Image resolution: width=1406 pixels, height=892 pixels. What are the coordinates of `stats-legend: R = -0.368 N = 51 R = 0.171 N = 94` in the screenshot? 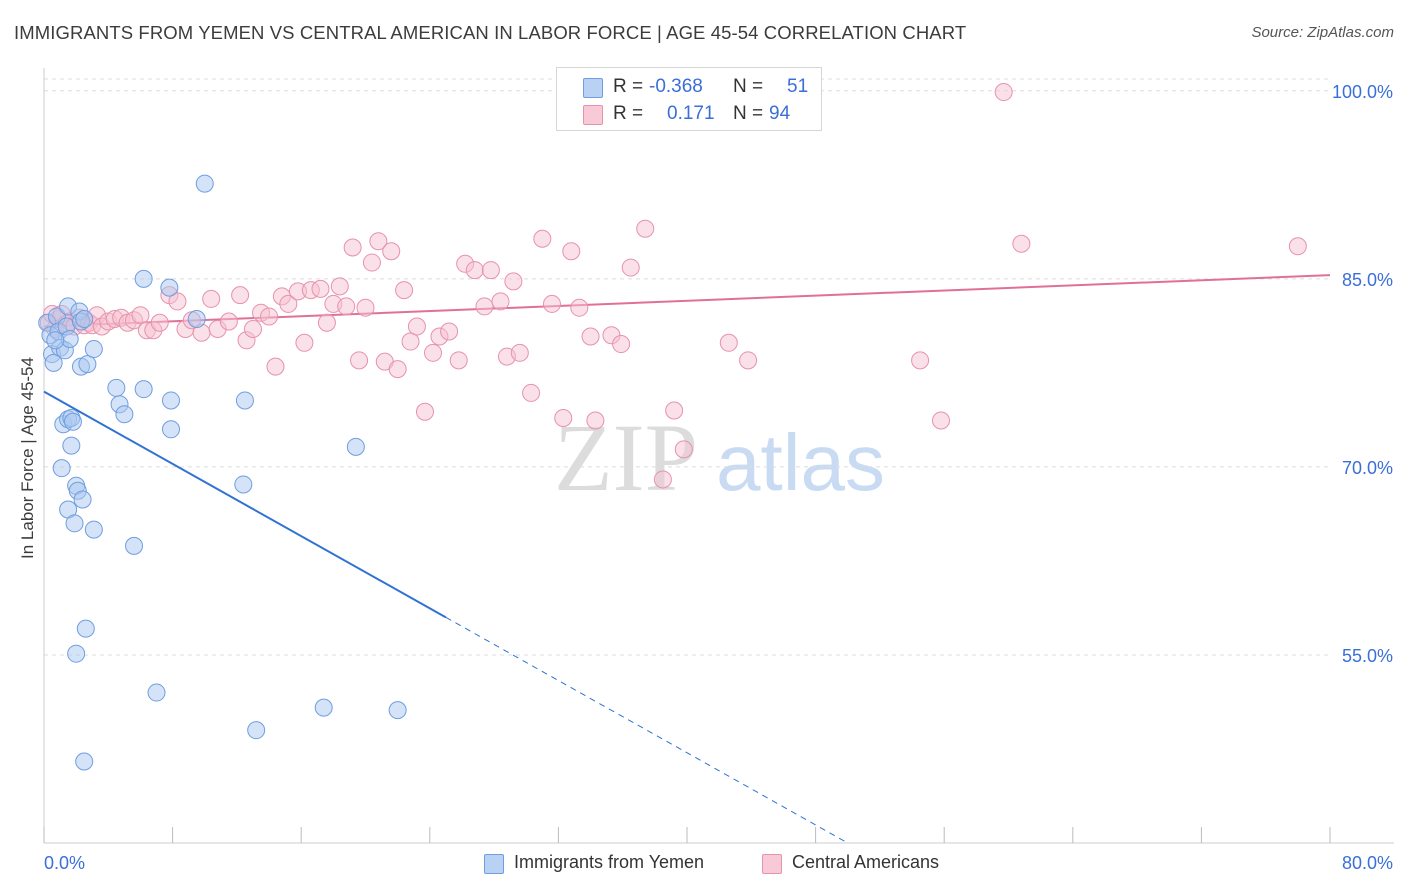 It's located at (689, 99).